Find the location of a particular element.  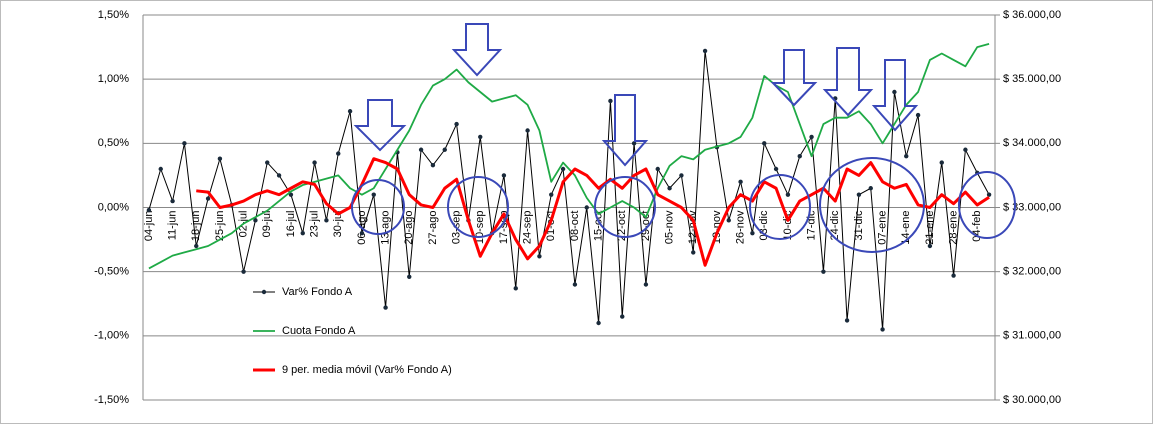

y2-tick-label: $ 31.000,00 is located at coordinates (1032, 336).